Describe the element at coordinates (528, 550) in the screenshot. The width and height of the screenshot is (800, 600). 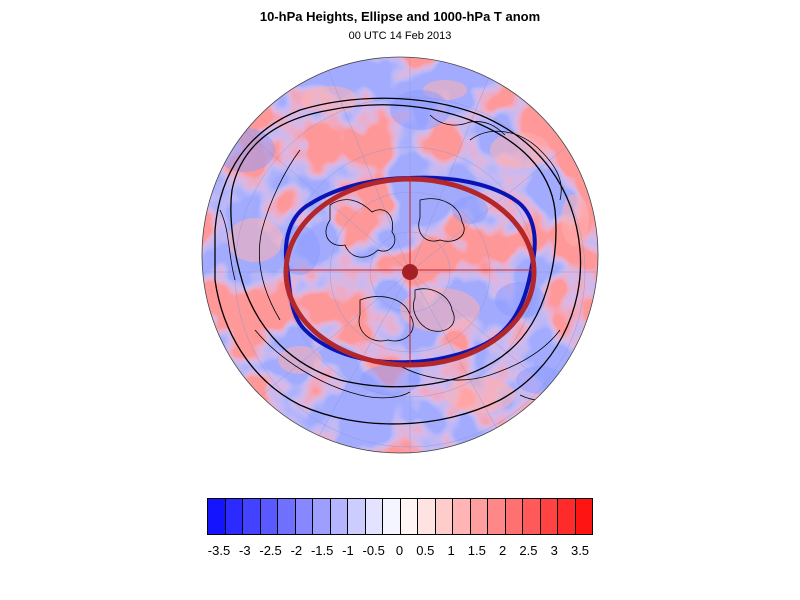
I see `colorbar-tick-label: 2.5` at that location.